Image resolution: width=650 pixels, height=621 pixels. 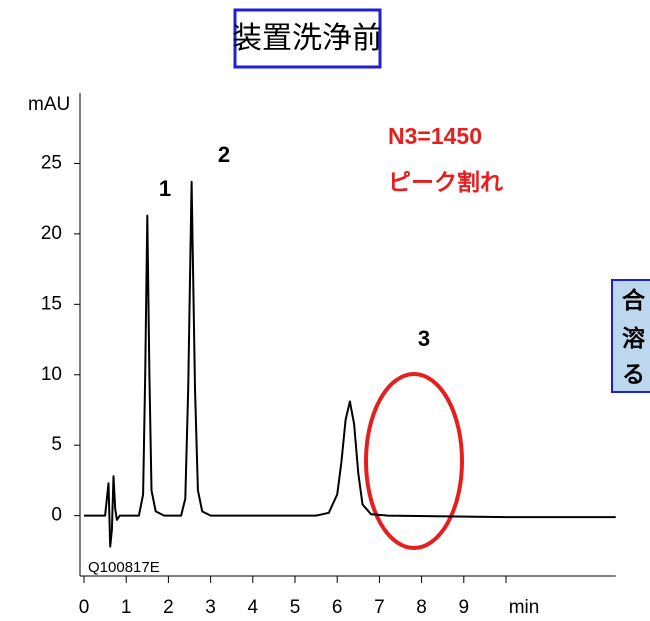 I want to click on sample-id: Q100817E, so click(x=124, y=567).